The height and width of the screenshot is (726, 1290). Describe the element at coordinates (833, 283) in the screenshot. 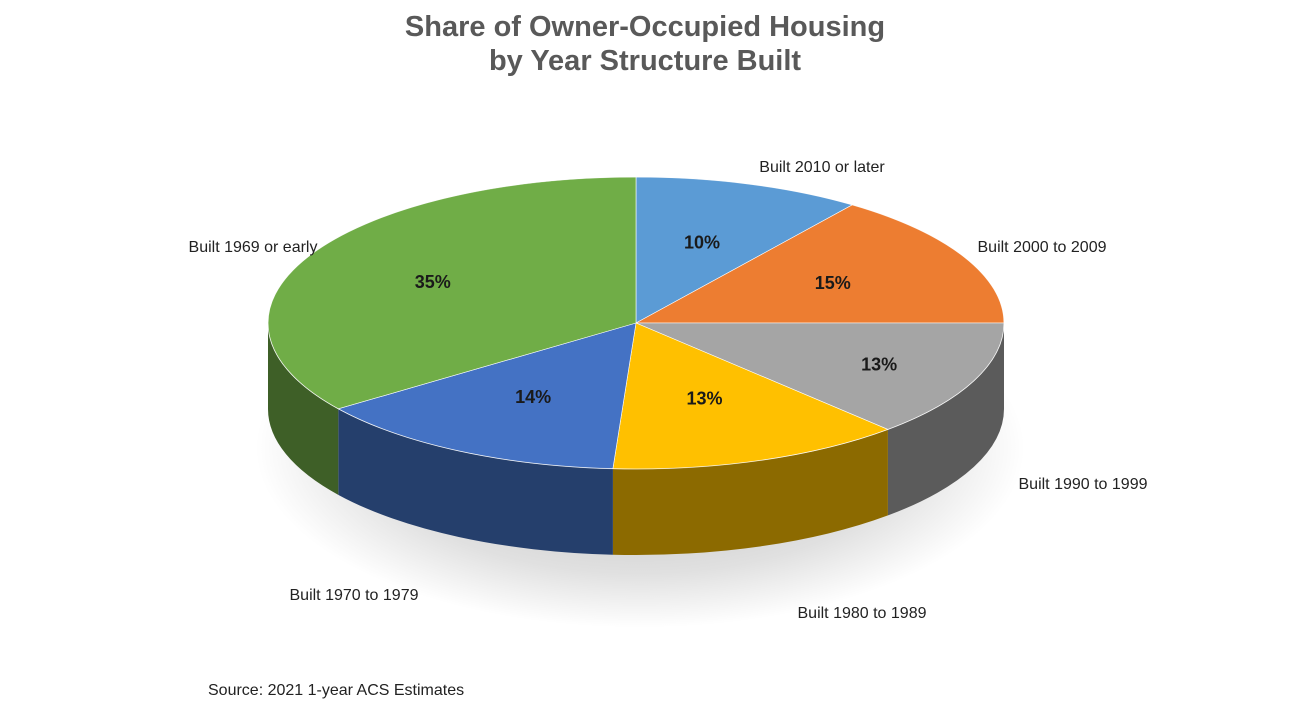

I see `pie-value-label-2: 15%` at that location.